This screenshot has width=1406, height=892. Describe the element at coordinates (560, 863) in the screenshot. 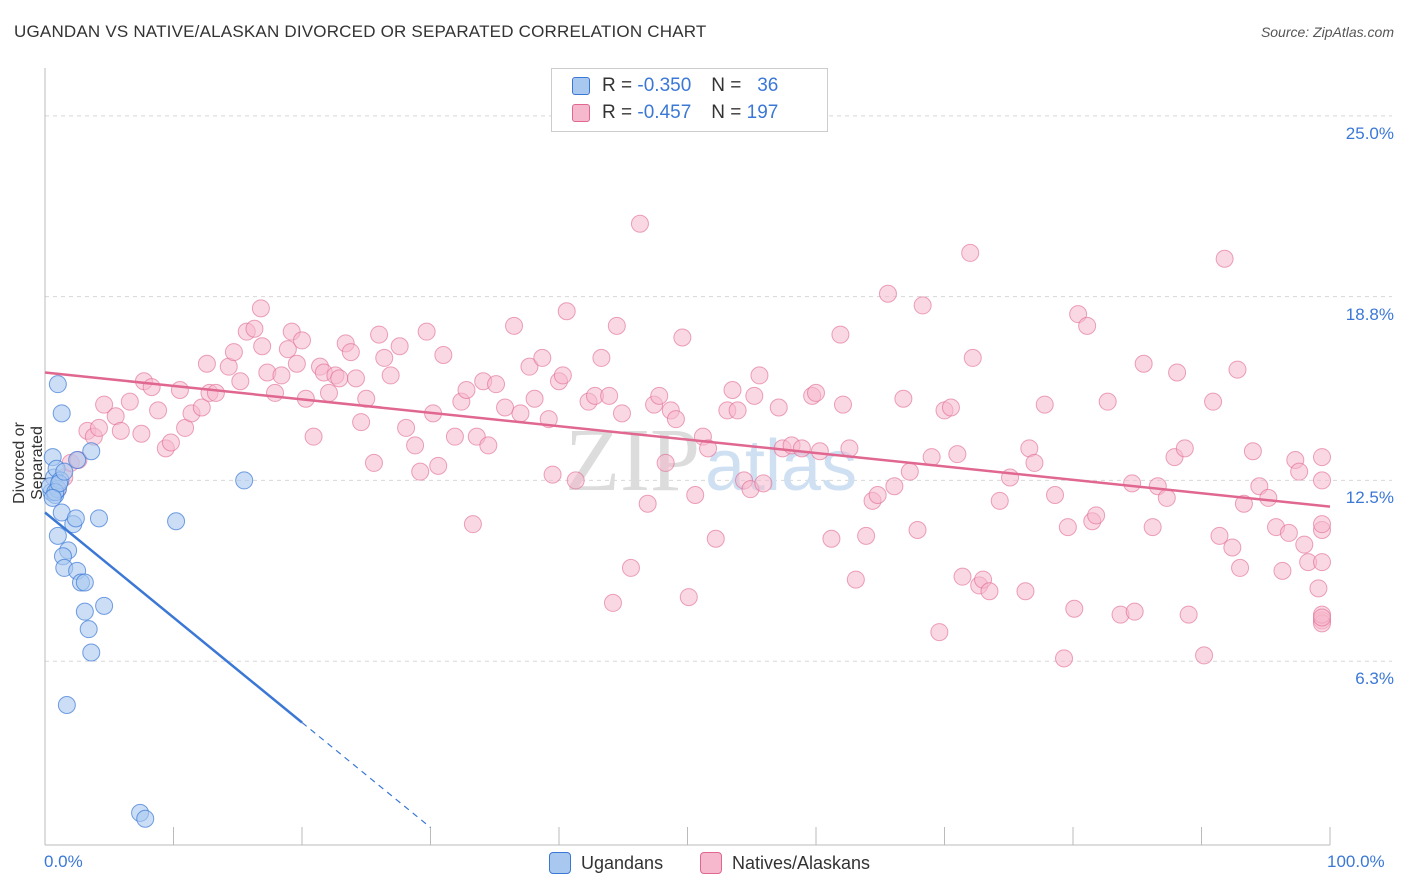

I see `bottom-swatch-blue` at that location.